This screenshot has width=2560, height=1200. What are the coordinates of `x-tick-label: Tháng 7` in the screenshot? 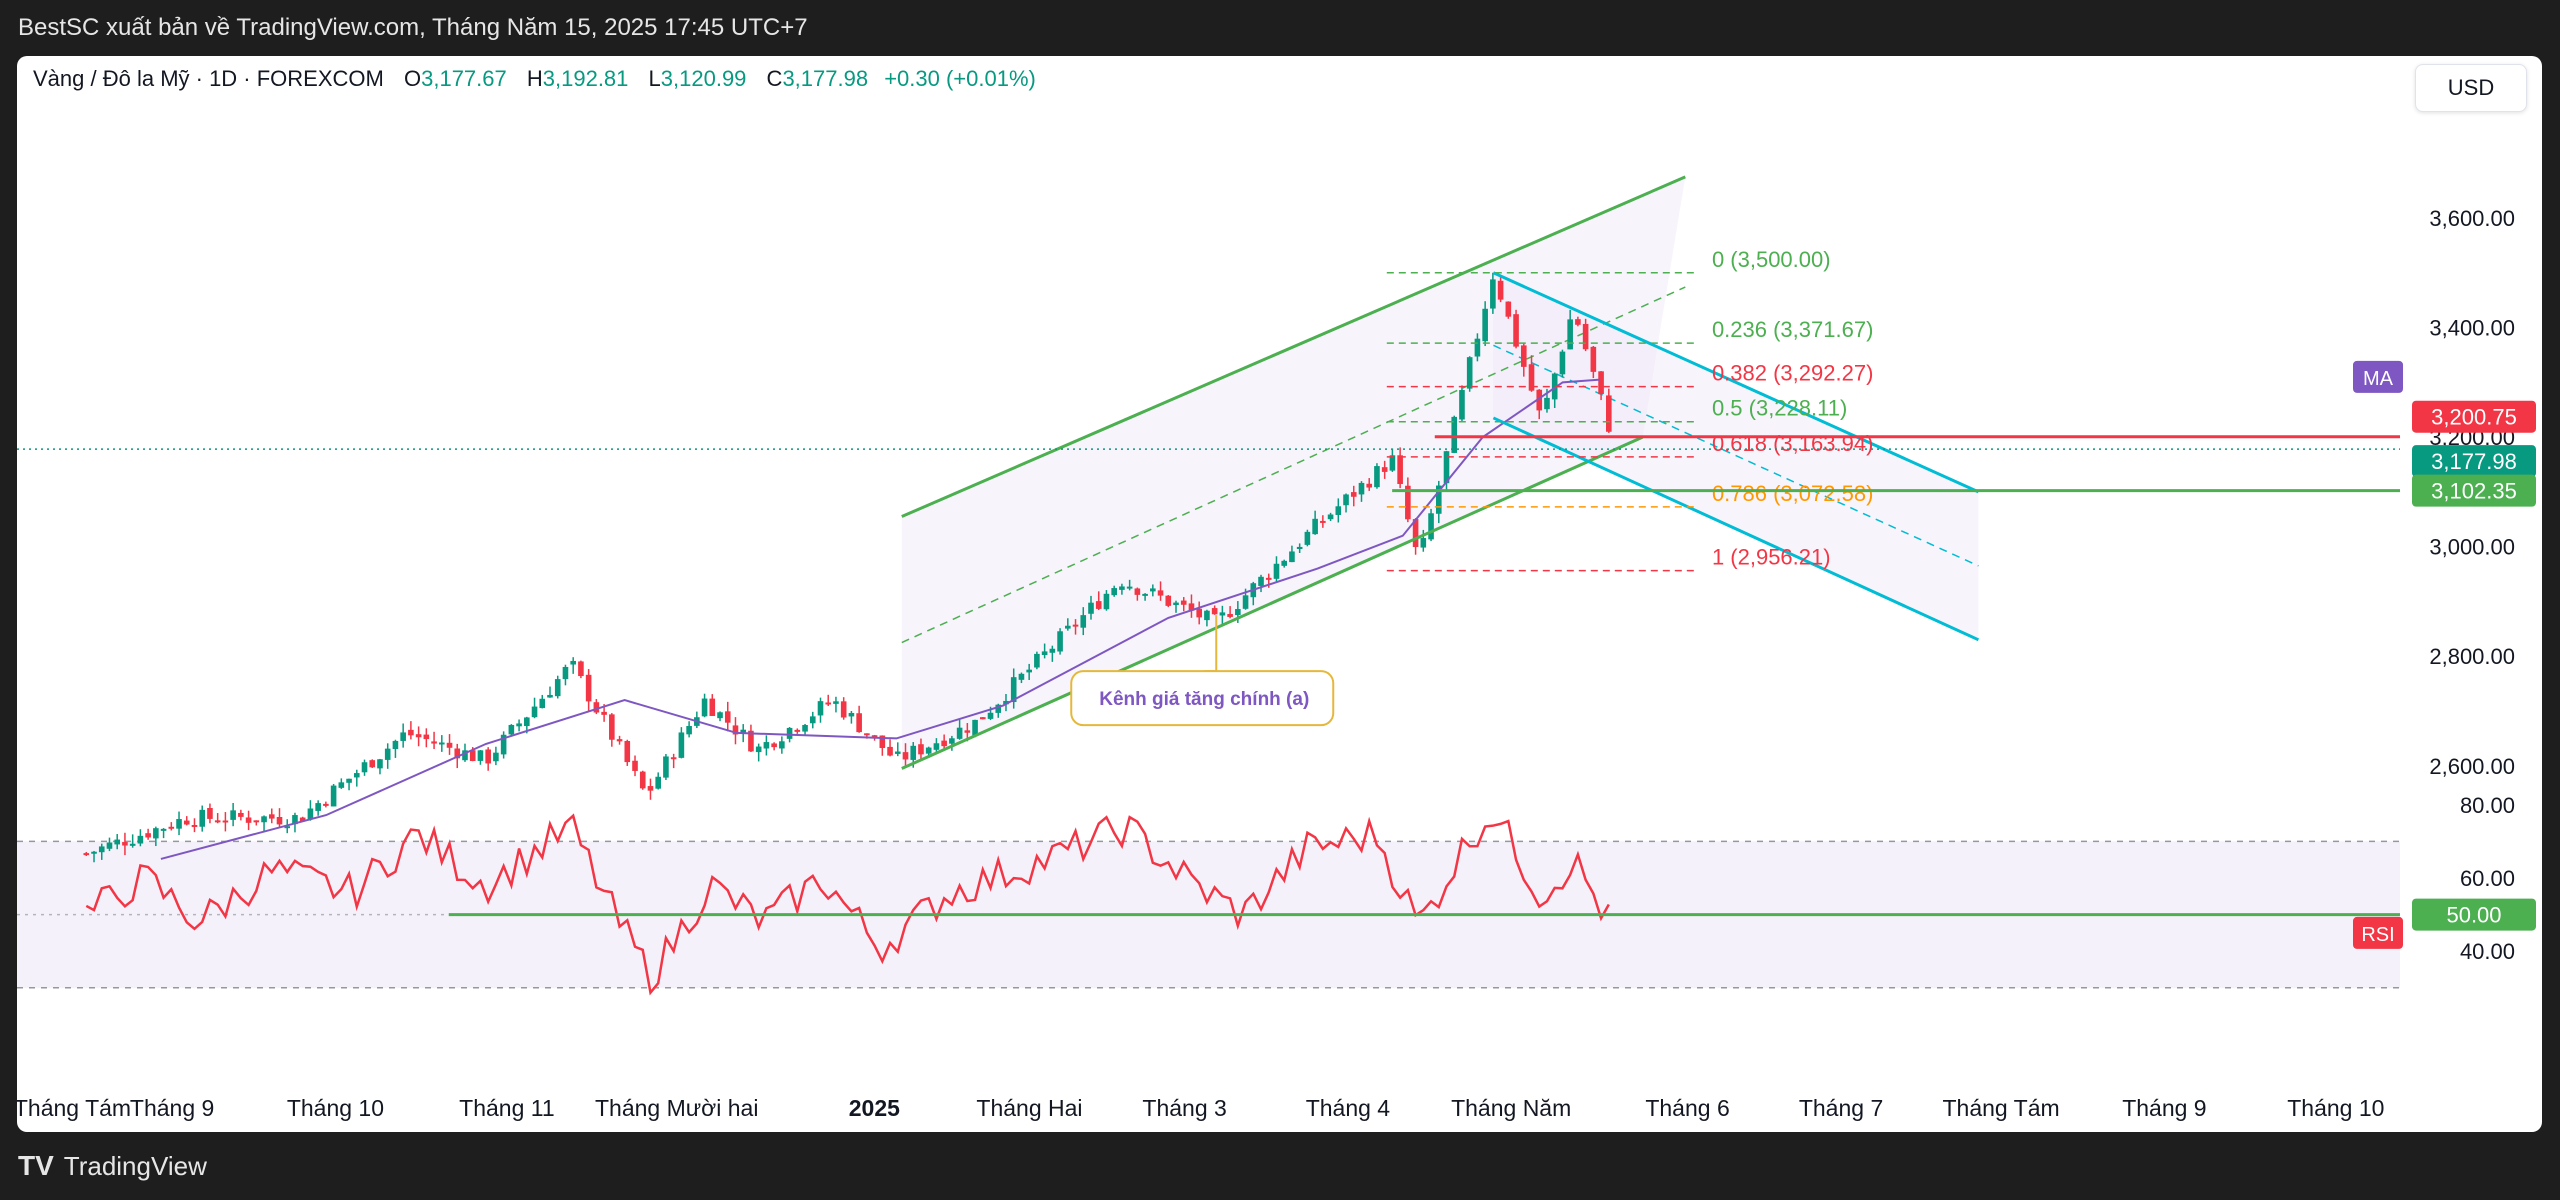 It's located at (1841, 1108).